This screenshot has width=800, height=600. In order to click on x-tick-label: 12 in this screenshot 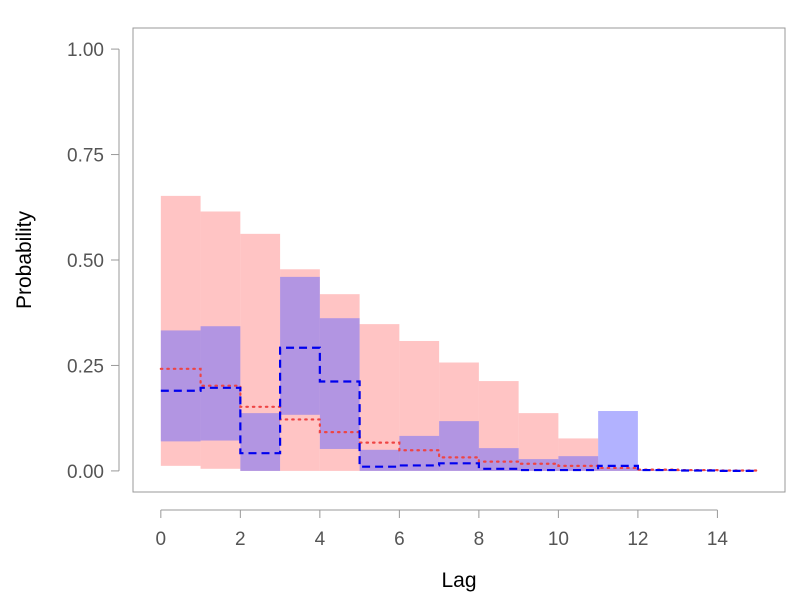, I will do `click(637, 539)`.